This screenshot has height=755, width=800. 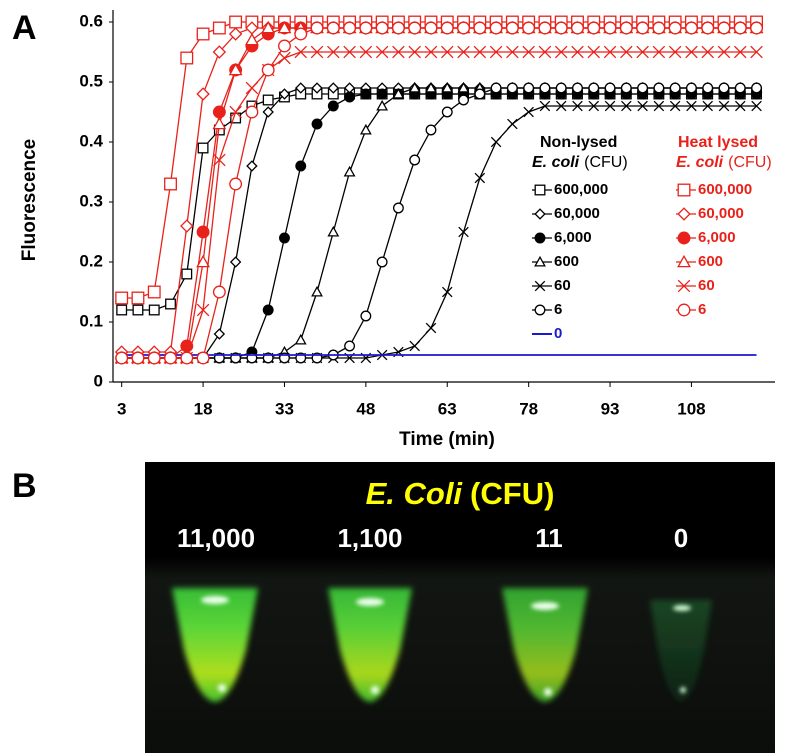 I want to click on y-tick-label: 0, so click(x=98, y=380).